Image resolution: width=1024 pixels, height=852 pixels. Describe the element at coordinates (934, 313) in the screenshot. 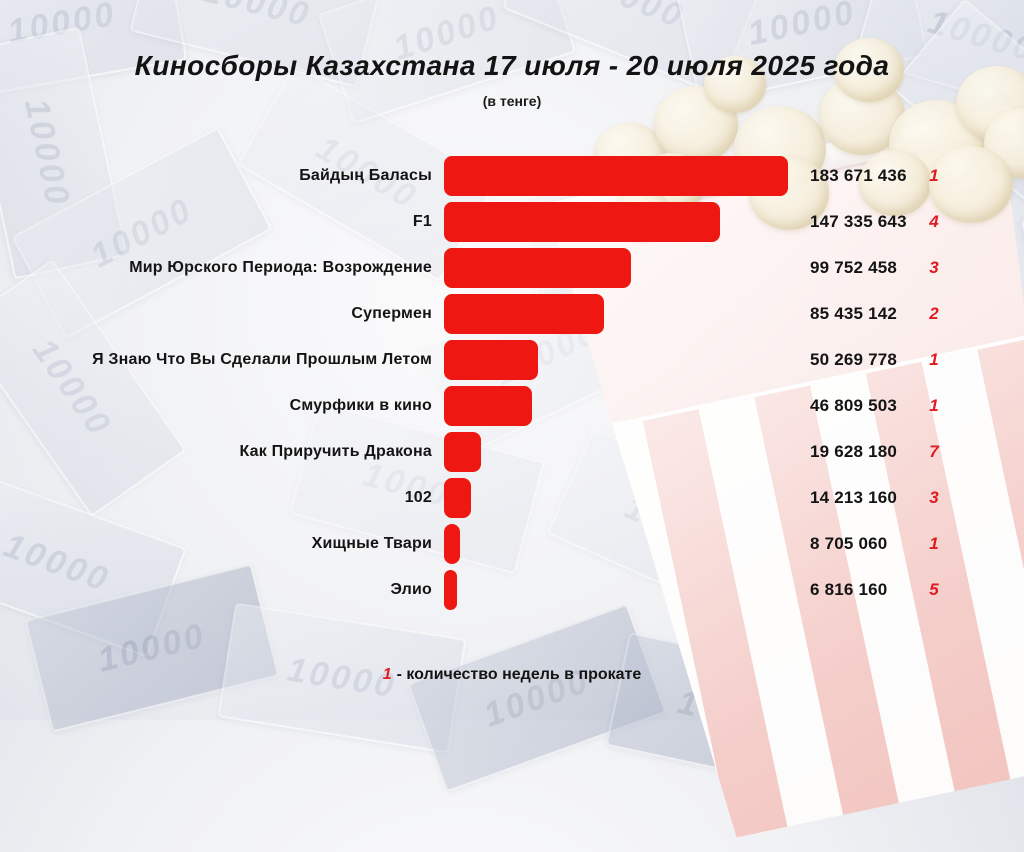

I see `weeks-in-release: 2` at that location.